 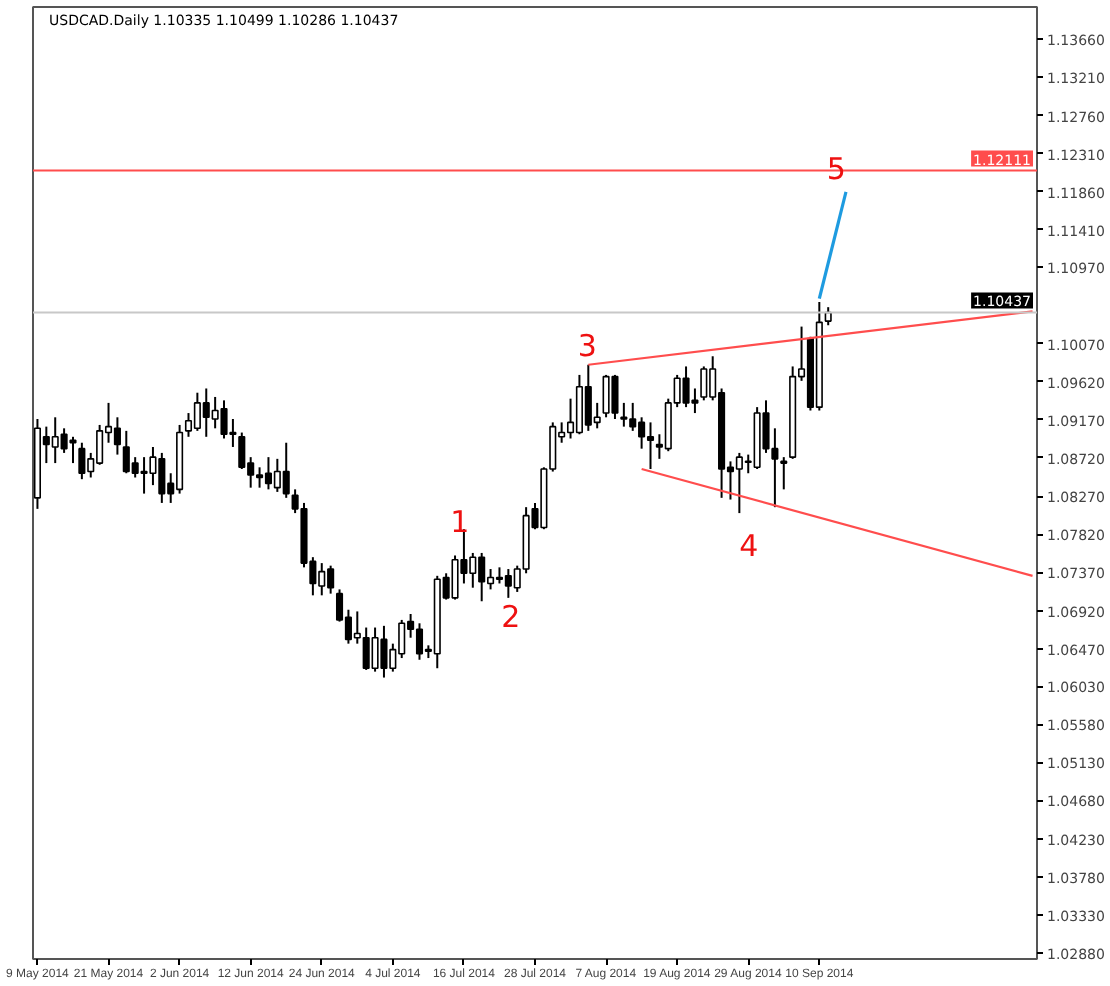 What do you see at coordinates (460, 522) in the screenshot?
I see `annotation: 1` at bounding box center [460, 522].